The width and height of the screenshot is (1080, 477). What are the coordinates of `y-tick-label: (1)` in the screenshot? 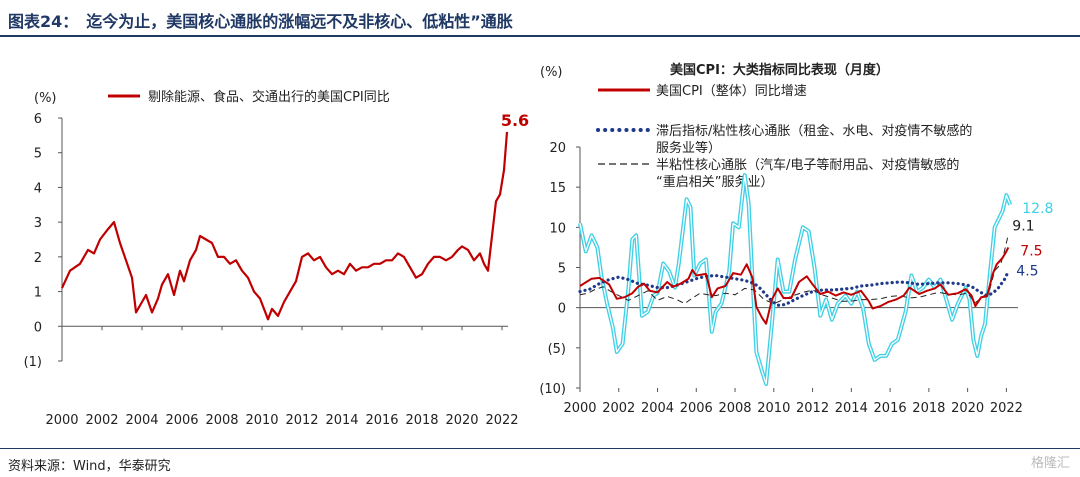 It's located at (33, 362).